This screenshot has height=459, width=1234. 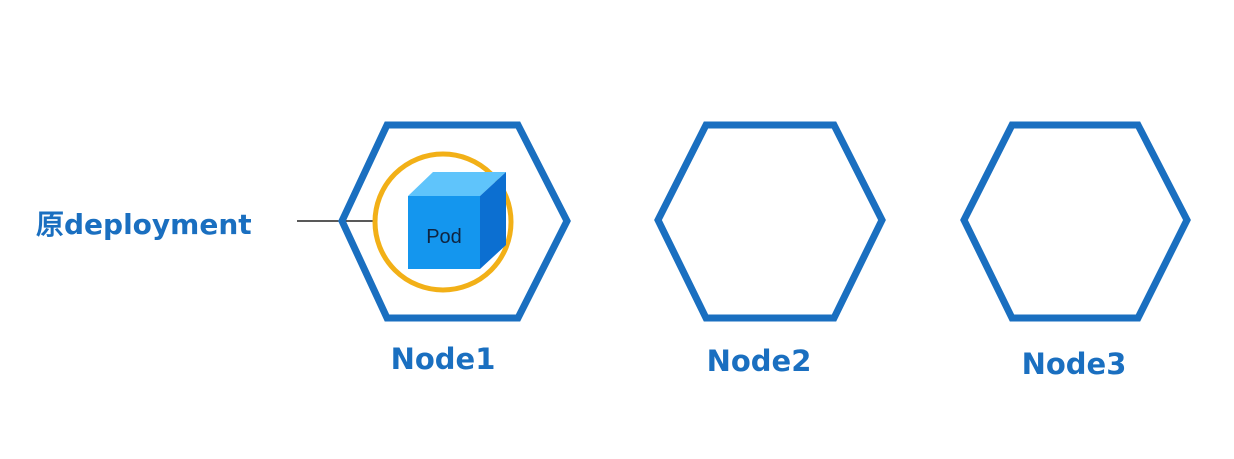 I want to click on deployment-label: 原deployment, so click(x=144, y=224).